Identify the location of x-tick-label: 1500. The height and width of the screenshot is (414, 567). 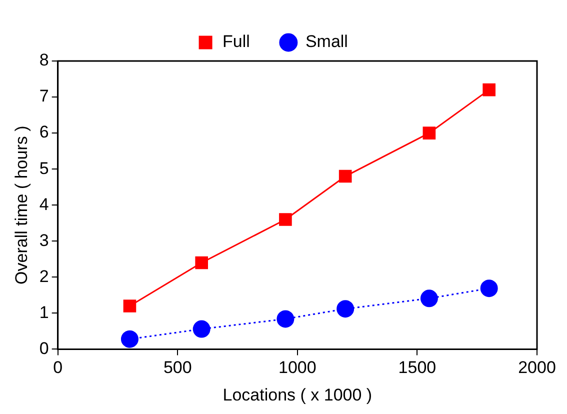
(417, 368).